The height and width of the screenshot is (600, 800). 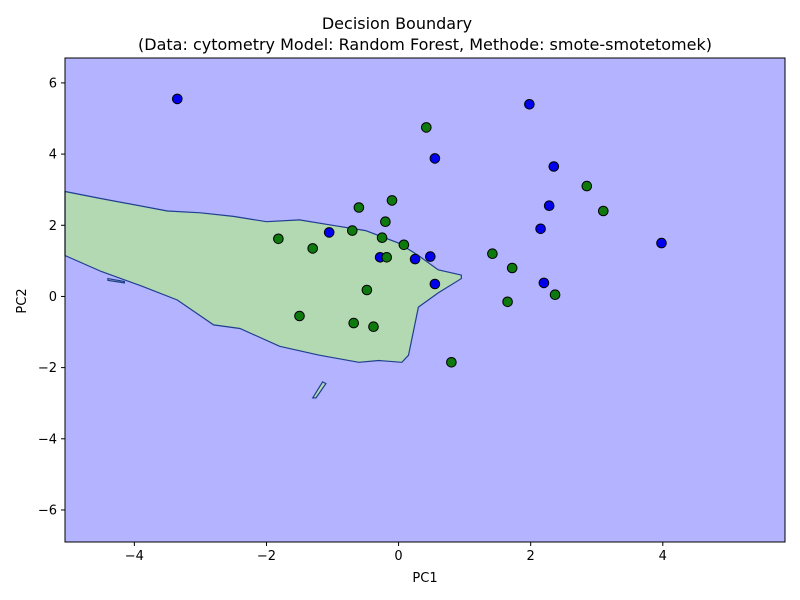 What do you see at coordinates (47, 439) in the screenshot?
I see `y-tick-label: −4` at bounding box center [47, 439].